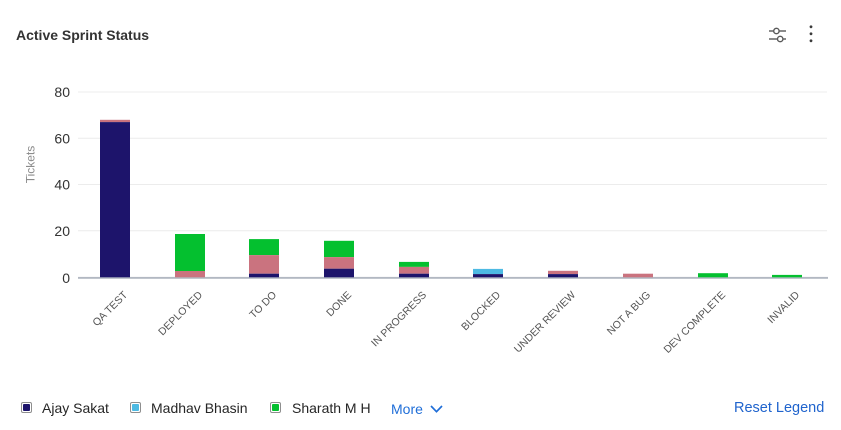 The height and width of the screenshot is (430, 841). Describe the element at coordinates (31, 165) in the screenshot. I see `svg-text: Tickets` at that location.